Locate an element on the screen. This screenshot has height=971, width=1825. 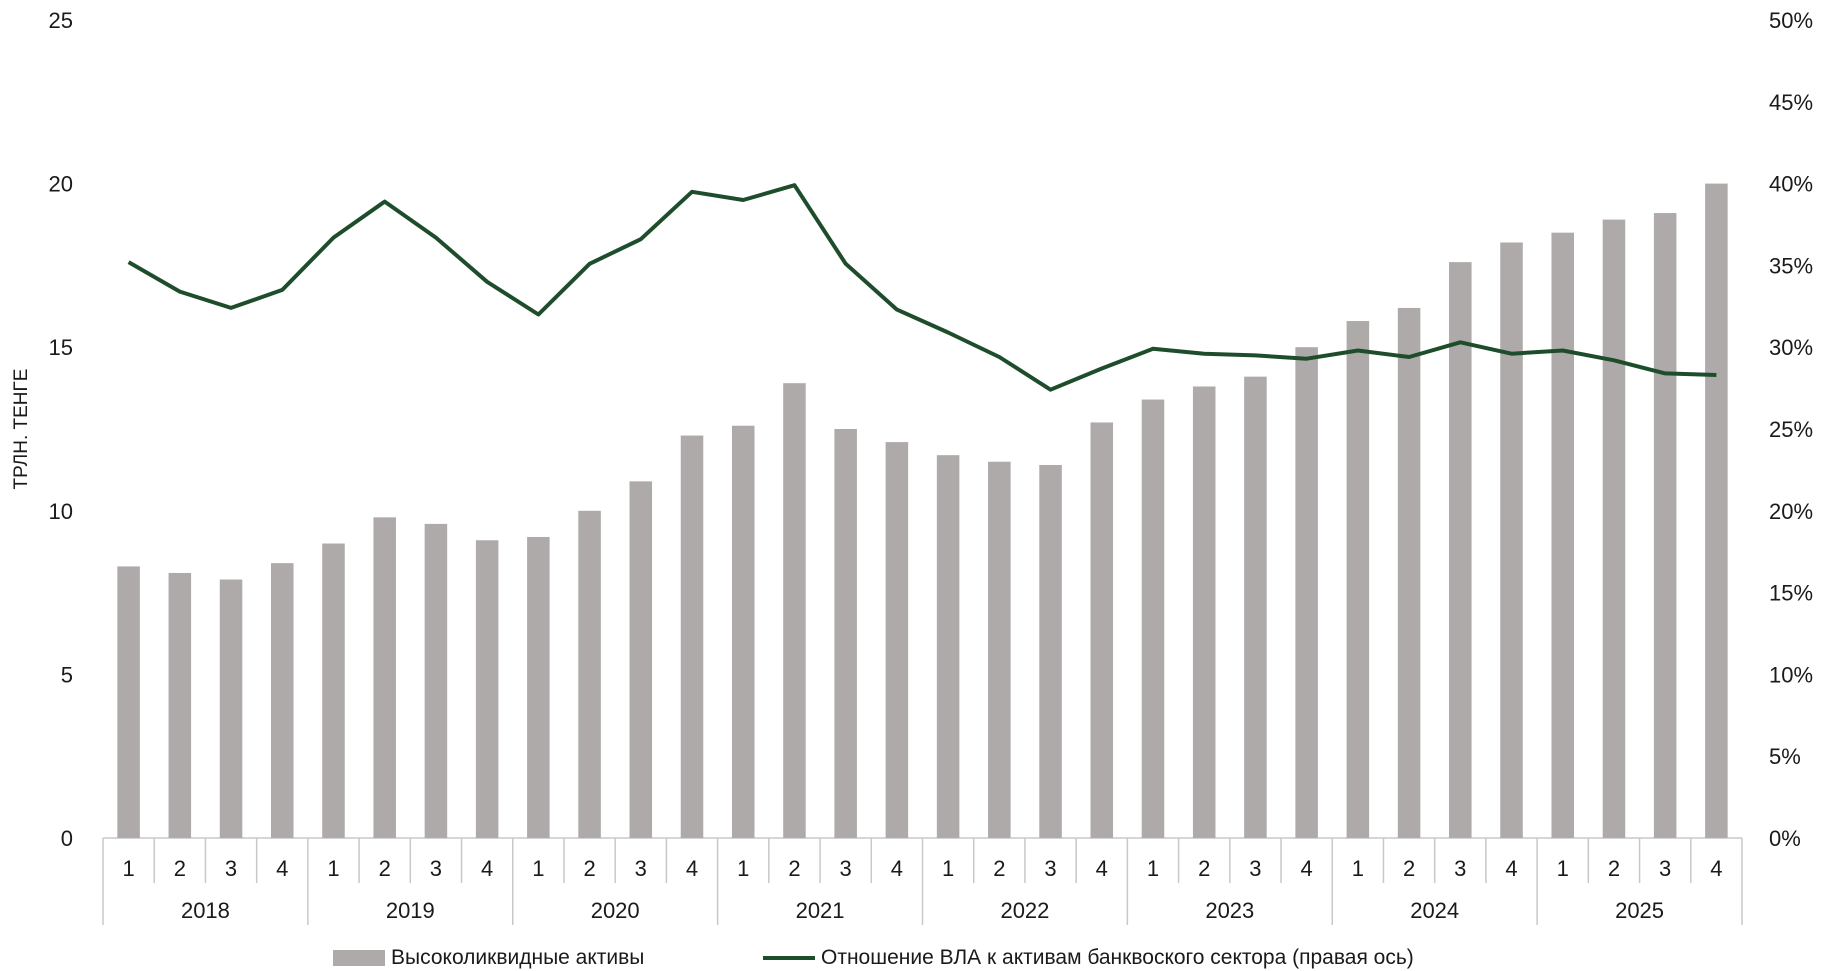
legend-item-bars: Высоколиквидные активы is located at coordinates (488, 958).